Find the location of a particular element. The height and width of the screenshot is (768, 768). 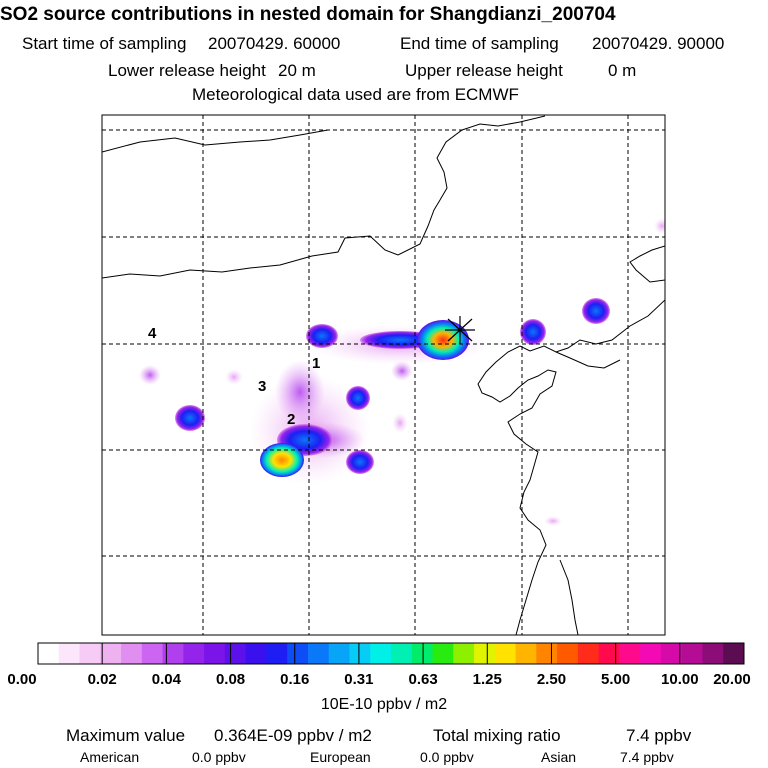

colorbar-tick-label: 1.25 is located at coordinates (487, 679).